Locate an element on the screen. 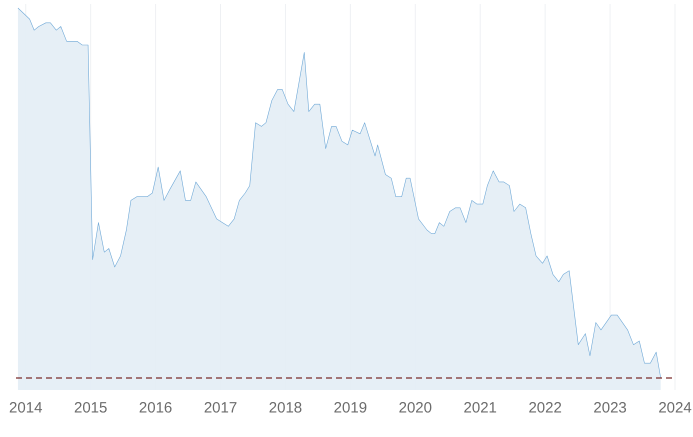 Image resolution: width=693 pixels, height=437 pixels. x-tick-label: 2018 is located at coordinates (285, 408).